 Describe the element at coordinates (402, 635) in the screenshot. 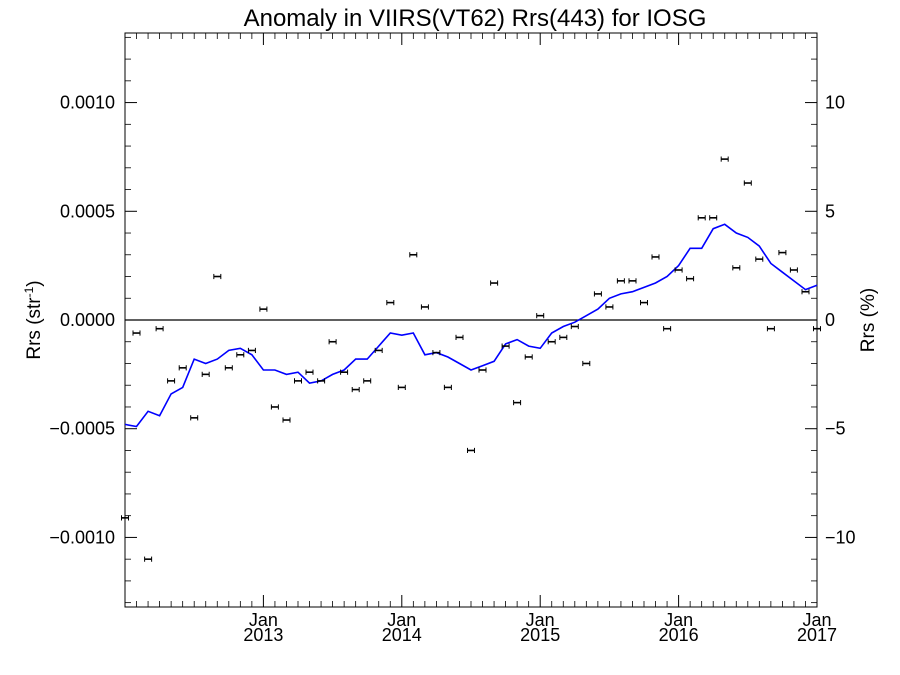

I see `x-tick-year-label: 2014` at that location.